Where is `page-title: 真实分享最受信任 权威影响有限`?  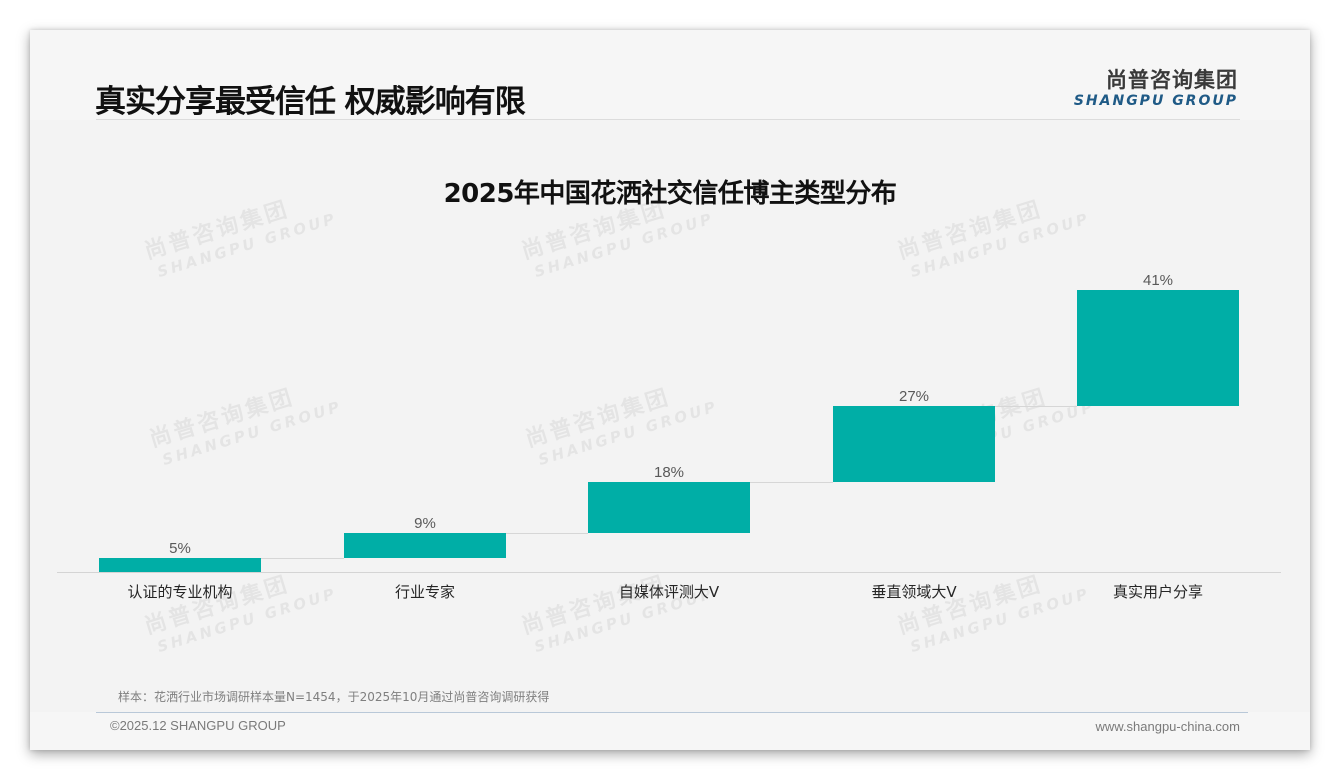 page-title: 真实分享最受信任 权威影响有限 is located at coordinates (310, 102).